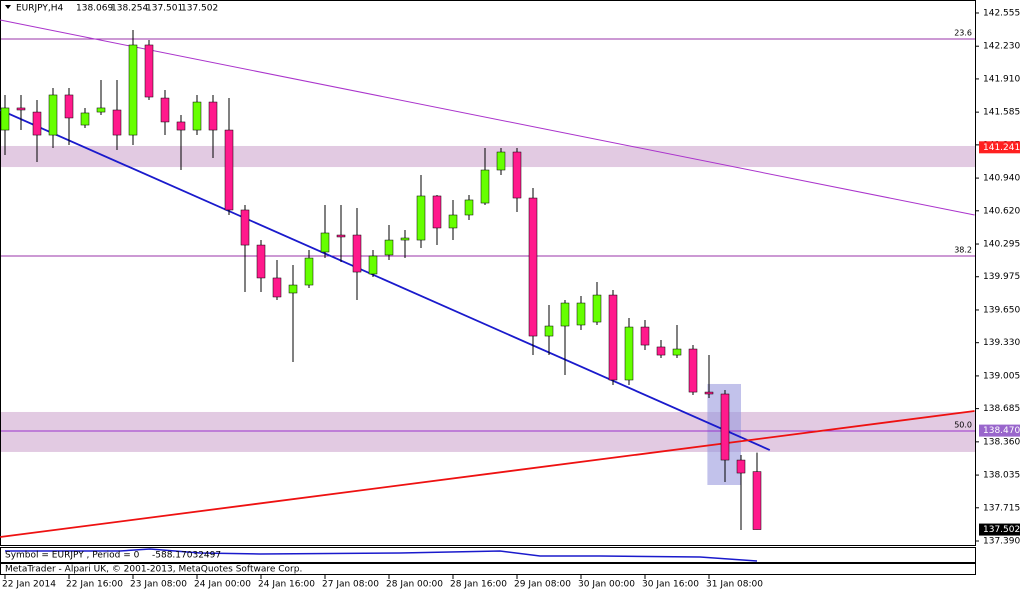 Image resolution: width=1020 pixels, height=593 pixels. I want to click on x-tick-label: 24 Jan 00:00, so click(222, 585).